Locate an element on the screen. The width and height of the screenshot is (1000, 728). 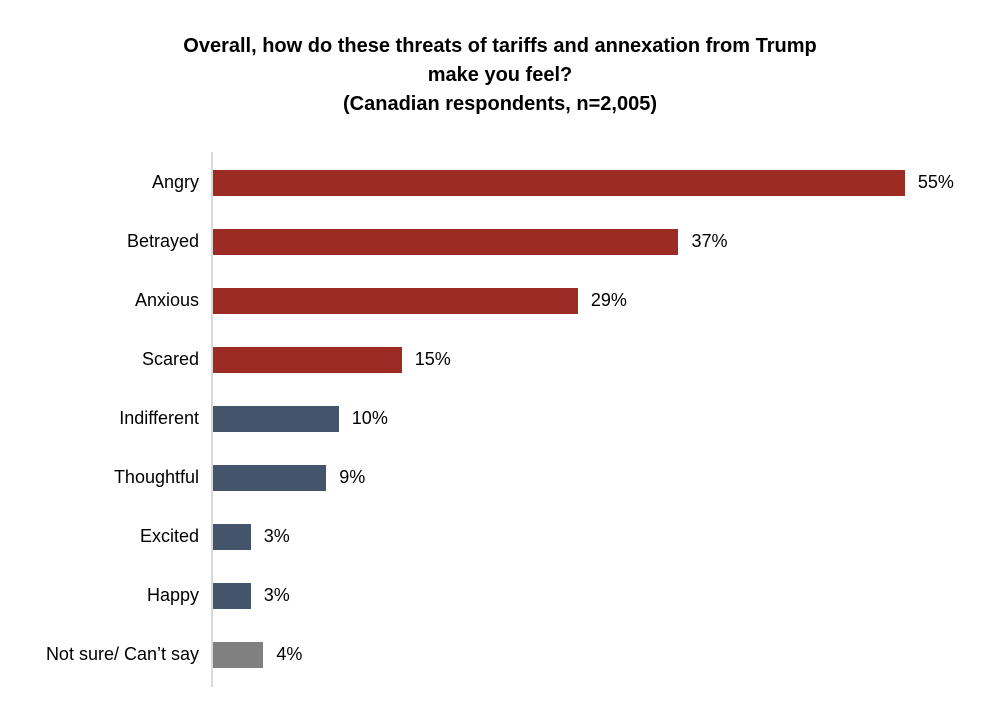
category-label: Excited is located at coordinates (169, 536).